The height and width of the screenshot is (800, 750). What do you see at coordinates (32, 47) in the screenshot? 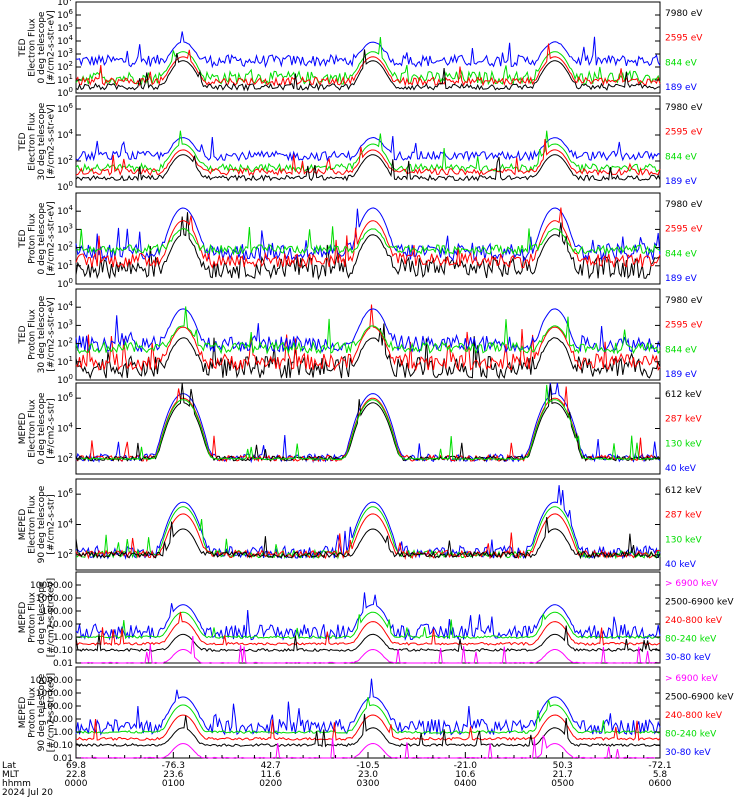
I see `y-axis-label-line: Electron Flux` at bounding box center [32, 47].